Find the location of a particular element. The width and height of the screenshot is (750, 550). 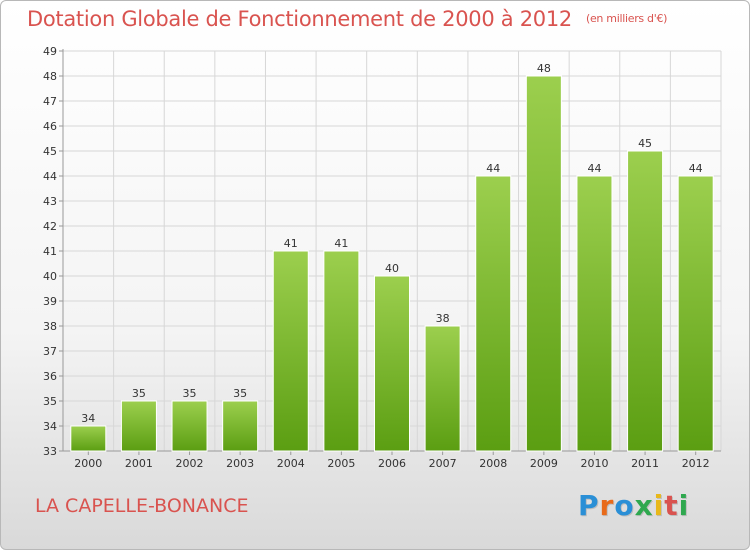

value-label-2005: 41 is located at coordinates (341, 243).